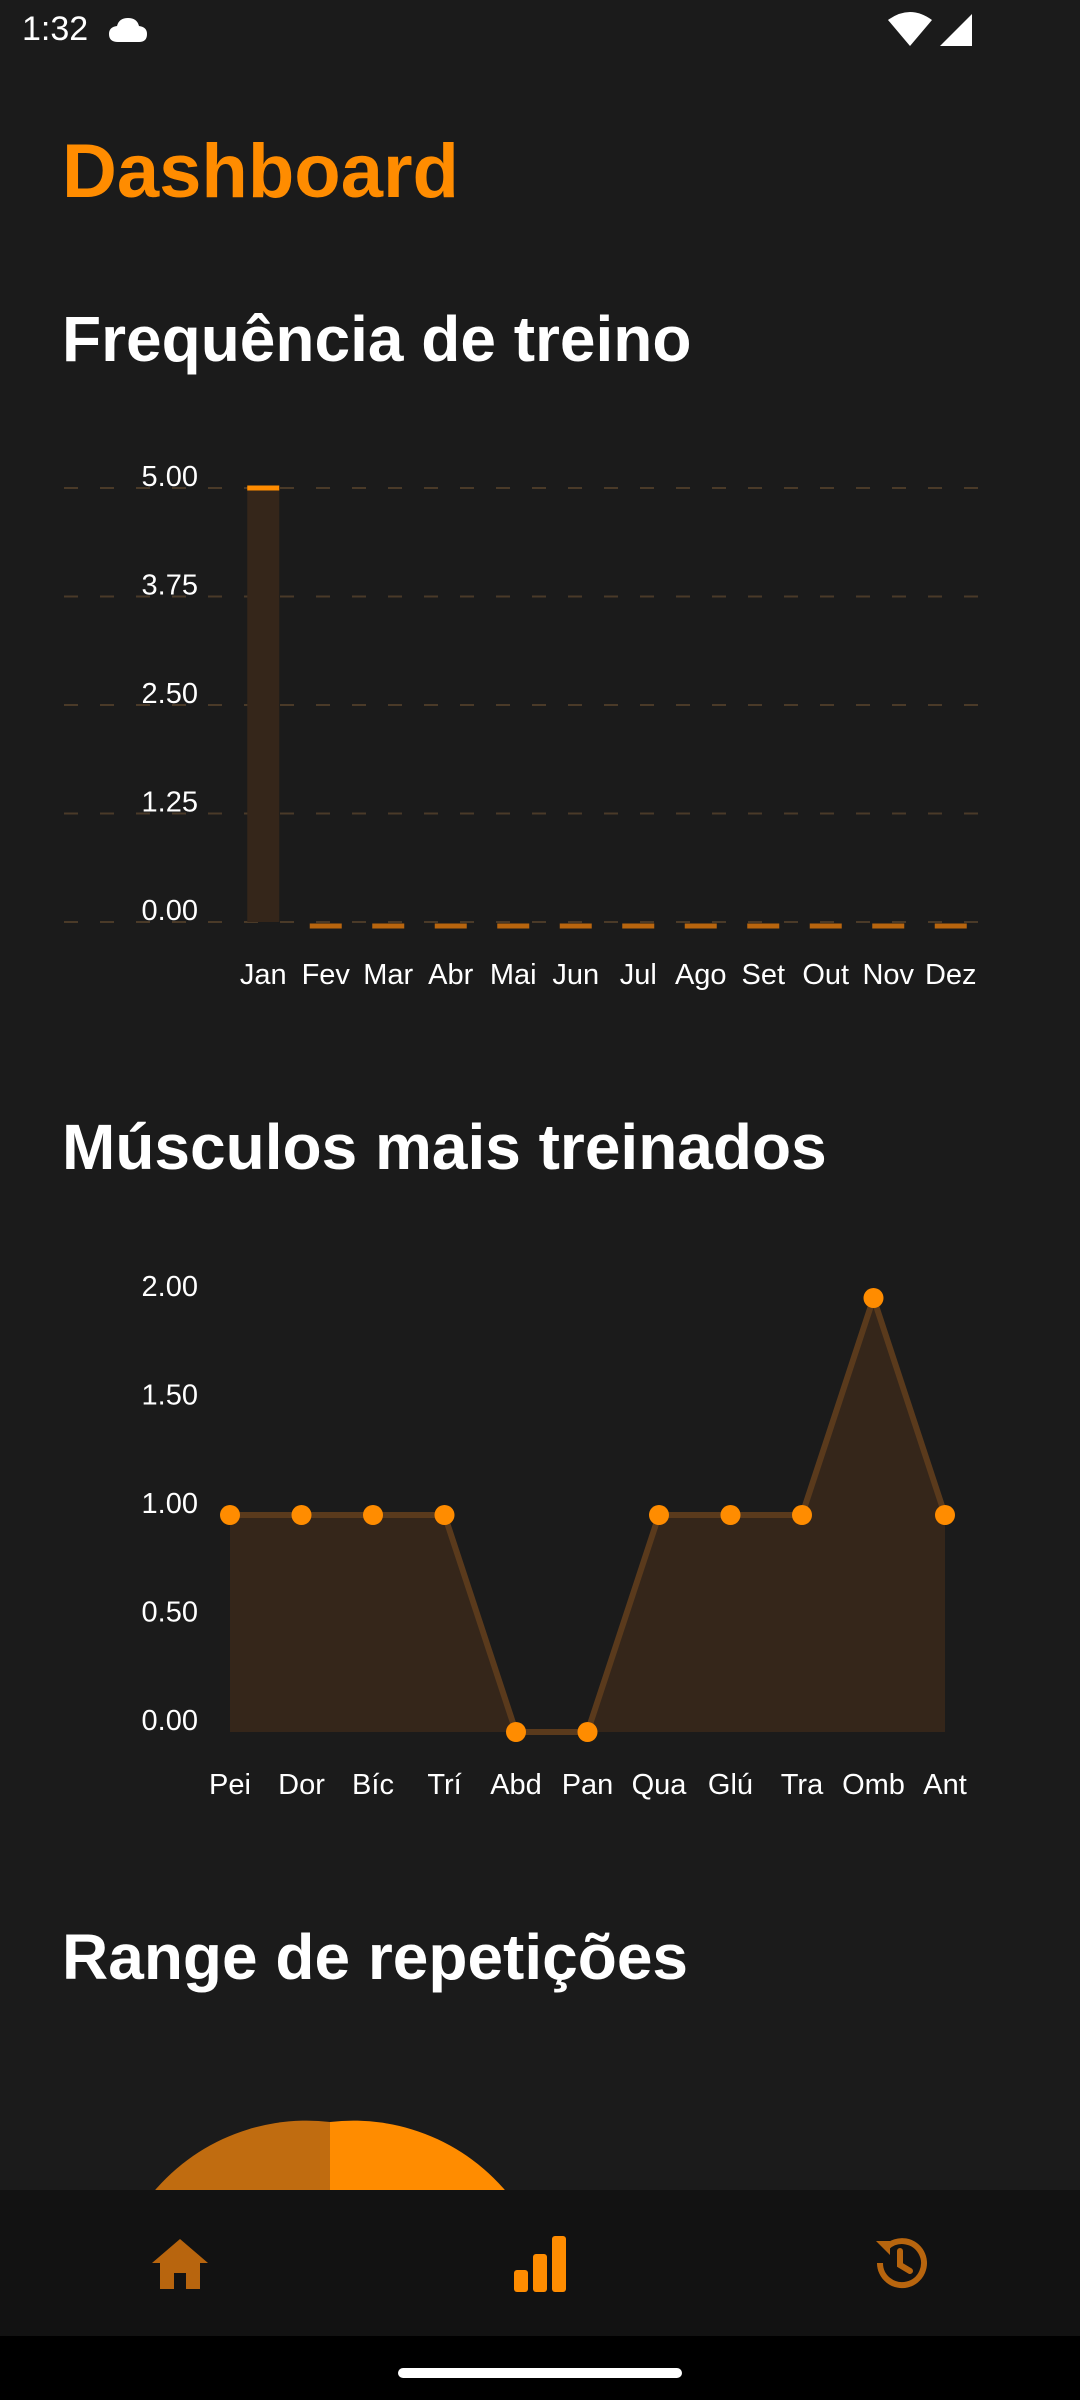 This screenshot has height=2400, width=1080. What do you see at coordinates (945, 1515) in the screenshot?
I see `line-point-Ant` at bounding box center [945, 1515].